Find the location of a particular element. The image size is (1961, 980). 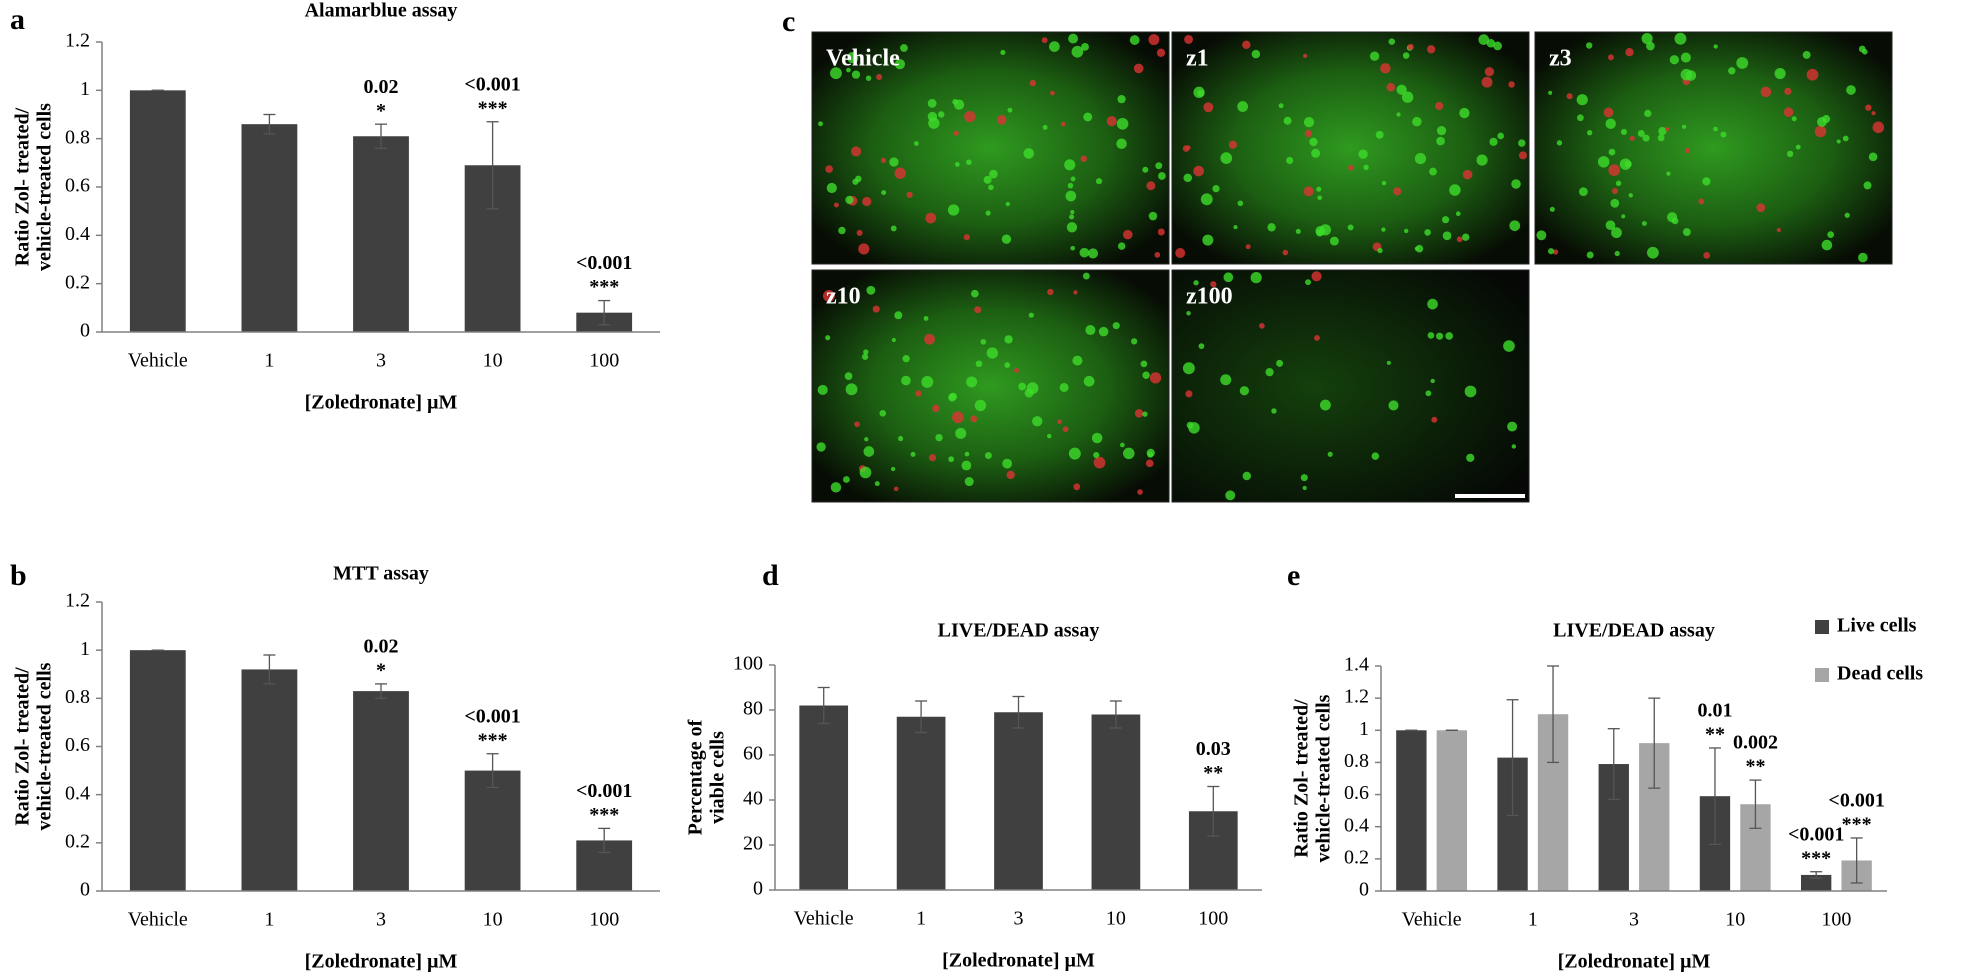

significance-stars: * is located at coordinates (381, 111).